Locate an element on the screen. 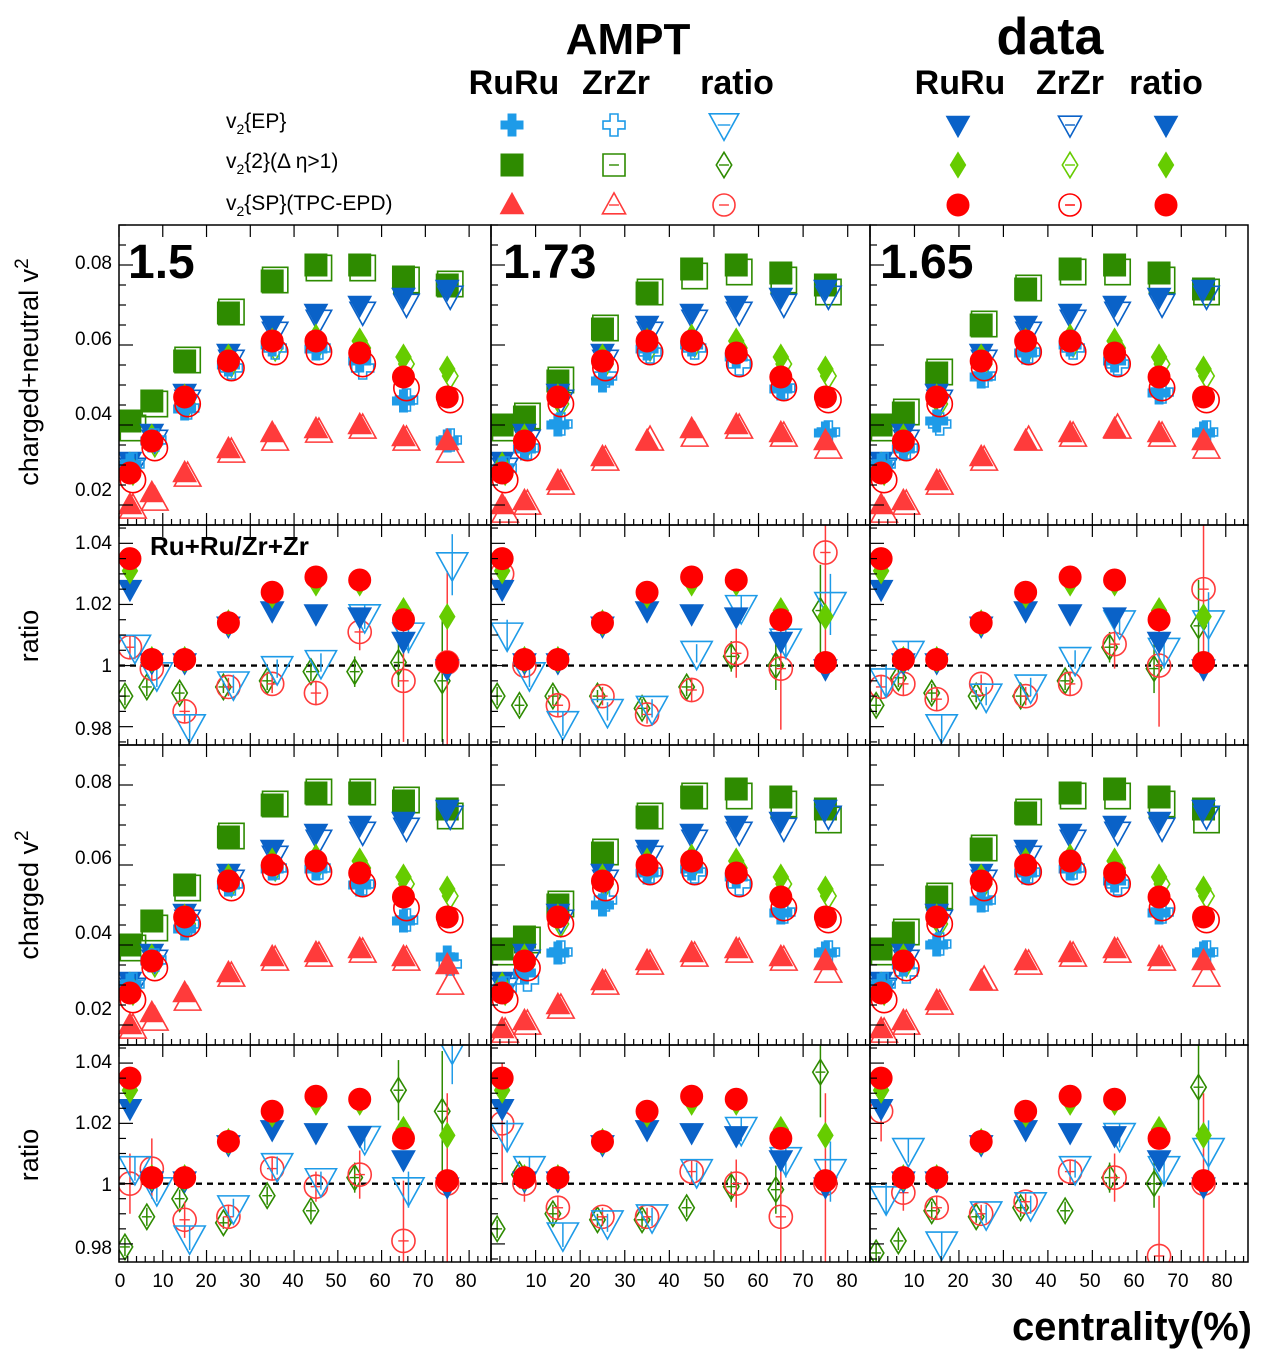  panel-frame-r3-c0 is located at coordinates (305, 1153).